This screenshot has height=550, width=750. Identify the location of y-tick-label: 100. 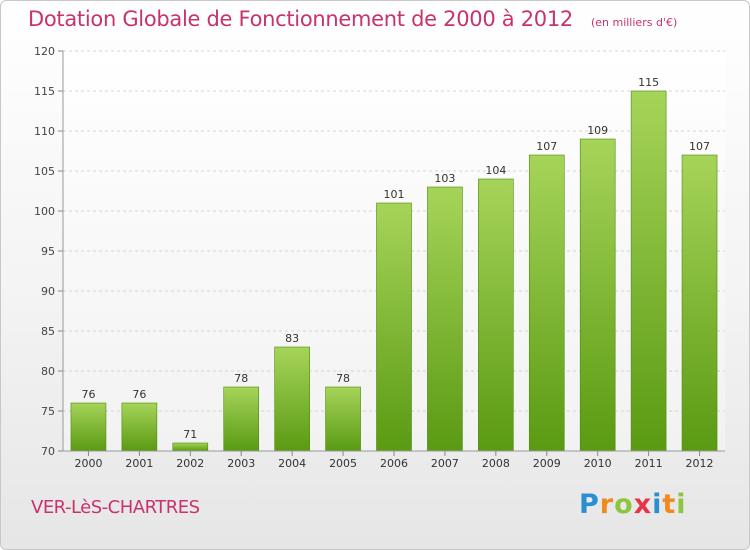
(44, 211).